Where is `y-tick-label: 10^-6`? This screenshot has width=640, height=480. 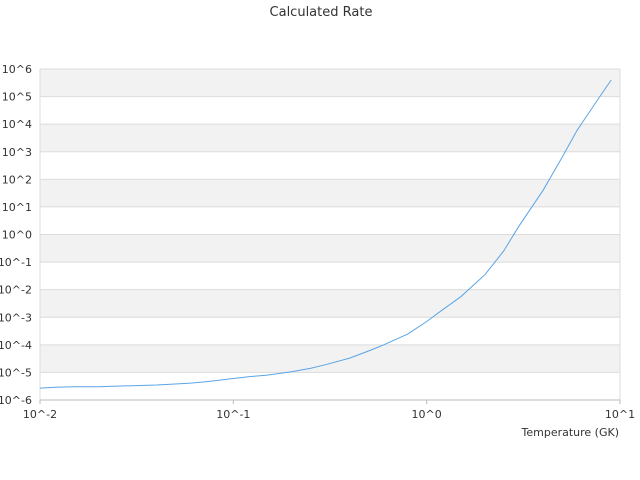
y-tick-label: 10^-6 is located at coordinates (16, 400).